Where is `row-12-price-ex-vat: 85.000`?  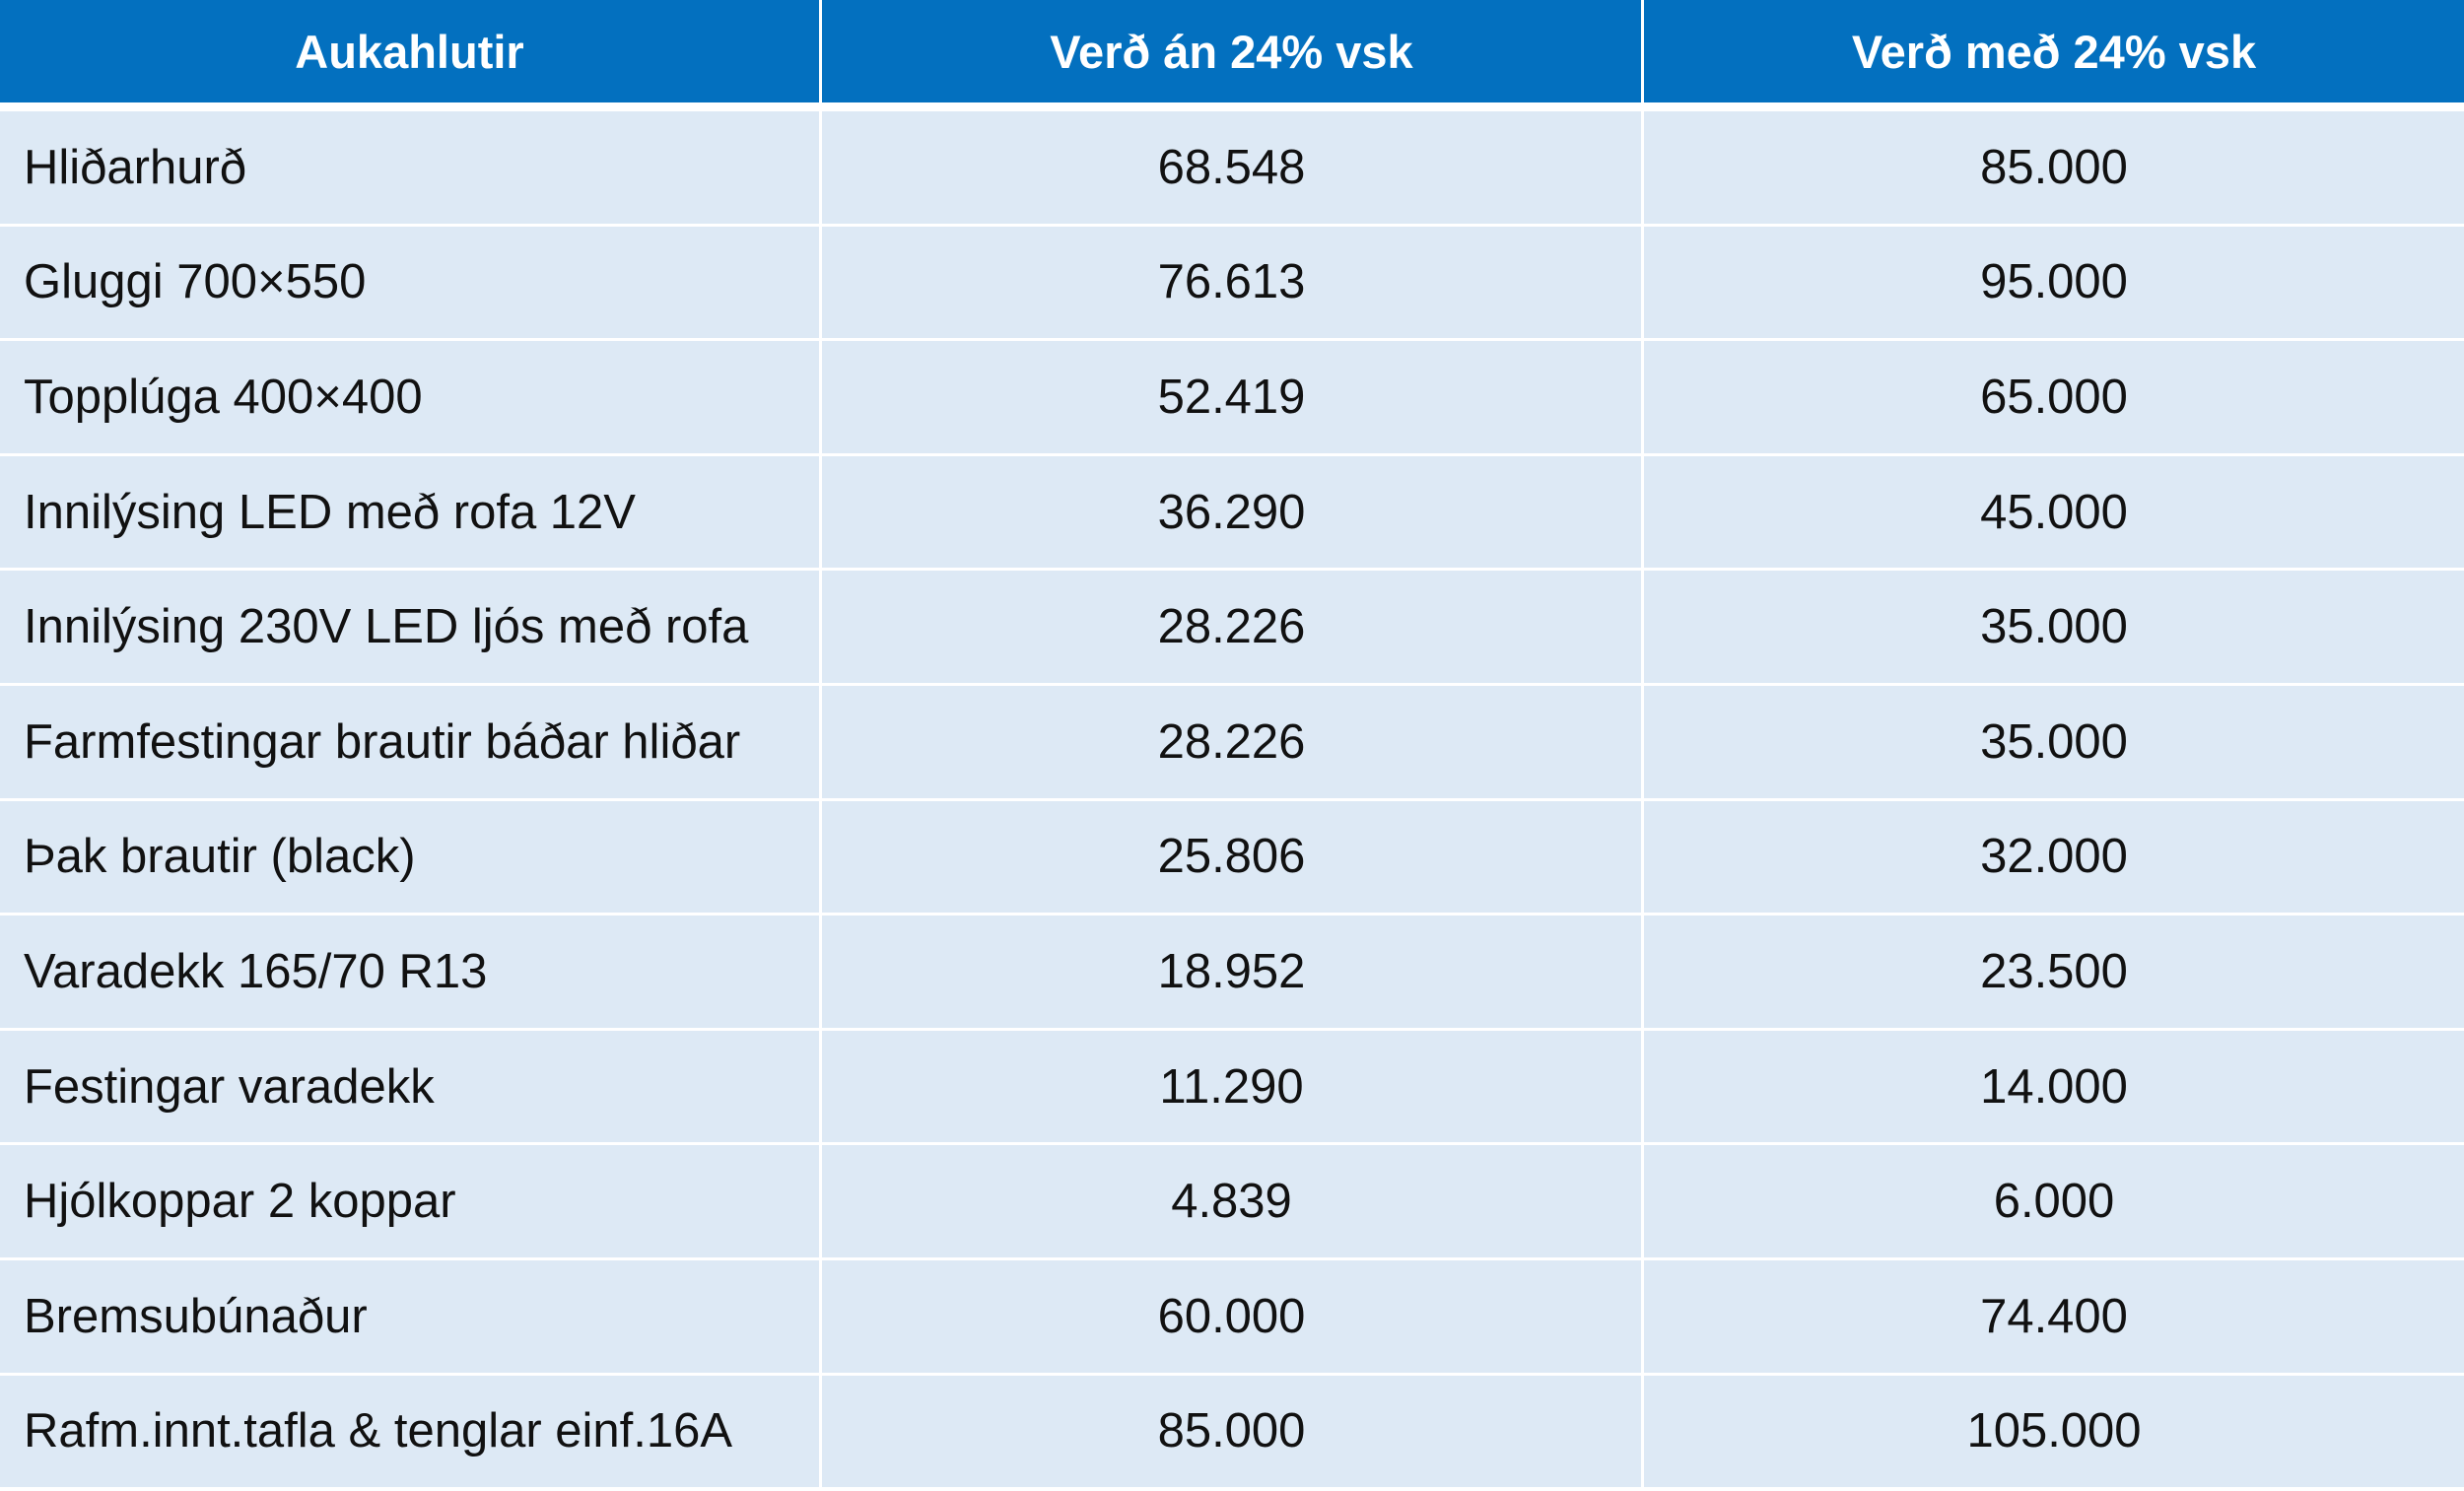 row-12-price-ex-vat: 85.000 is located at coordinates (1233, 1433).